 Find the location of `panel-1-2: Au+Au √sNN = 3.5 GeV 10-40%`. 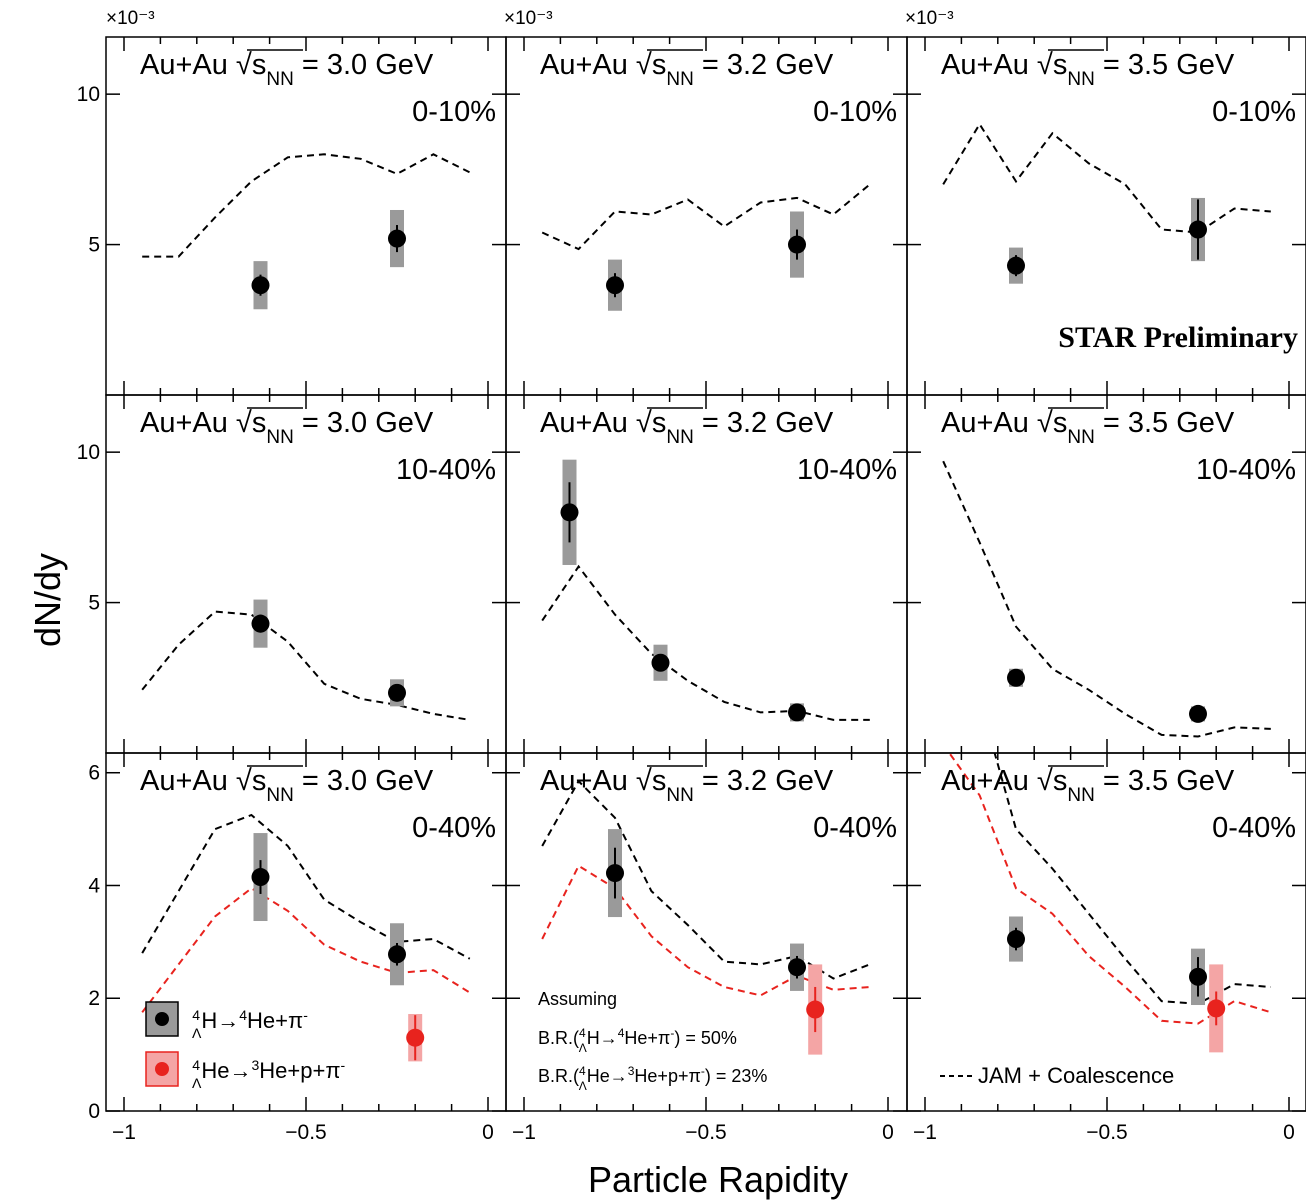

panel-1-2: Au+Au √sNN = 3.5 GeV 10-40% is located at coordinates (1106, 574).